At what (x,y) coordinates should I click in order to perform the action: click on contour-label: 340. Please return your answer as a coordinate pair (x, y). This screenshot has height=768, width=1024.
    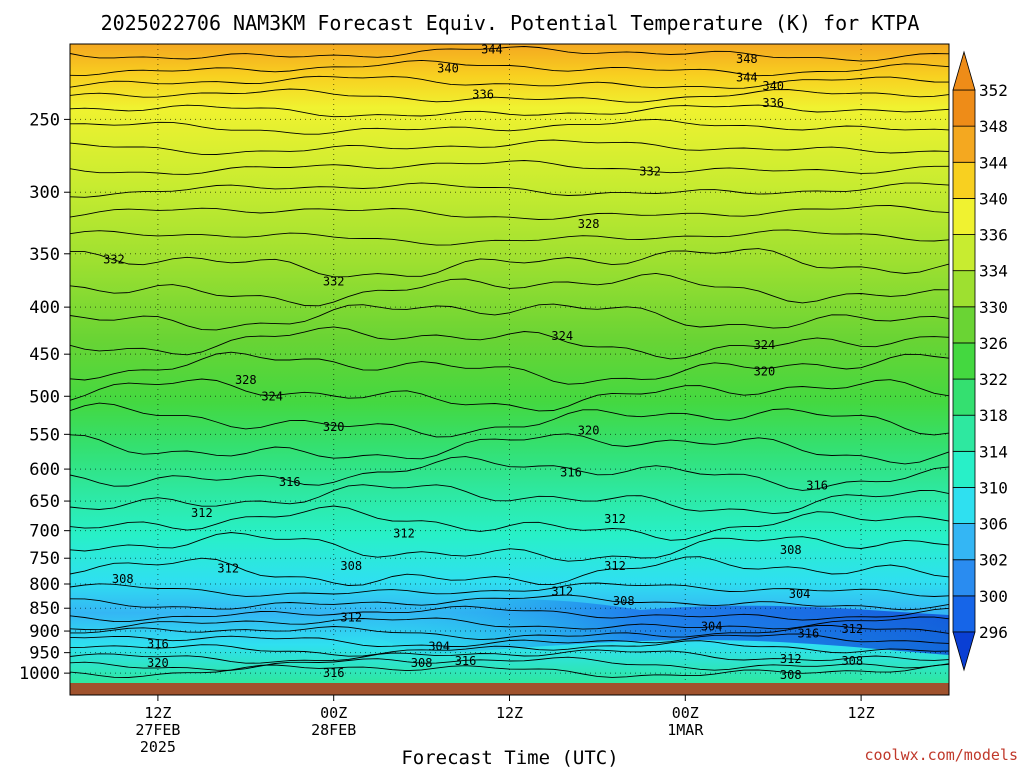
    Looking at the image, I should click on (773, 86).